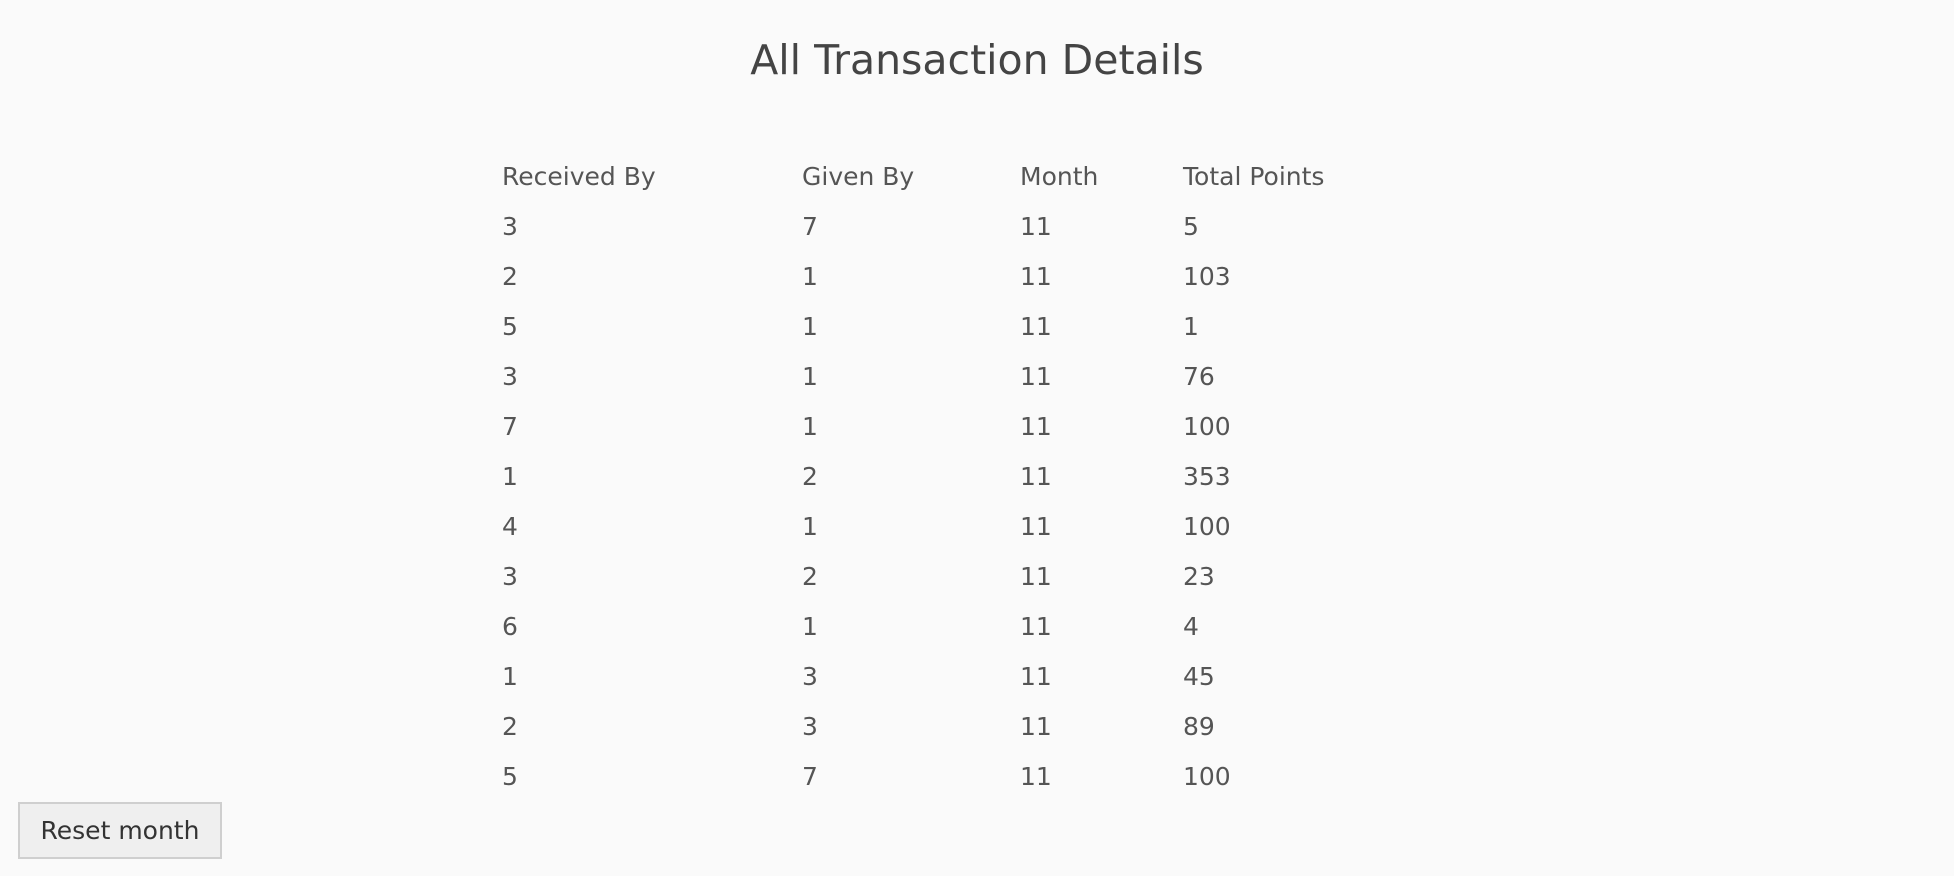 Image resolution: width=1954 pixels, height=876 pixels. Describe the element at coordinates (1191, 226) in the screenshot. I see `cell-total-points: 5` at that location.